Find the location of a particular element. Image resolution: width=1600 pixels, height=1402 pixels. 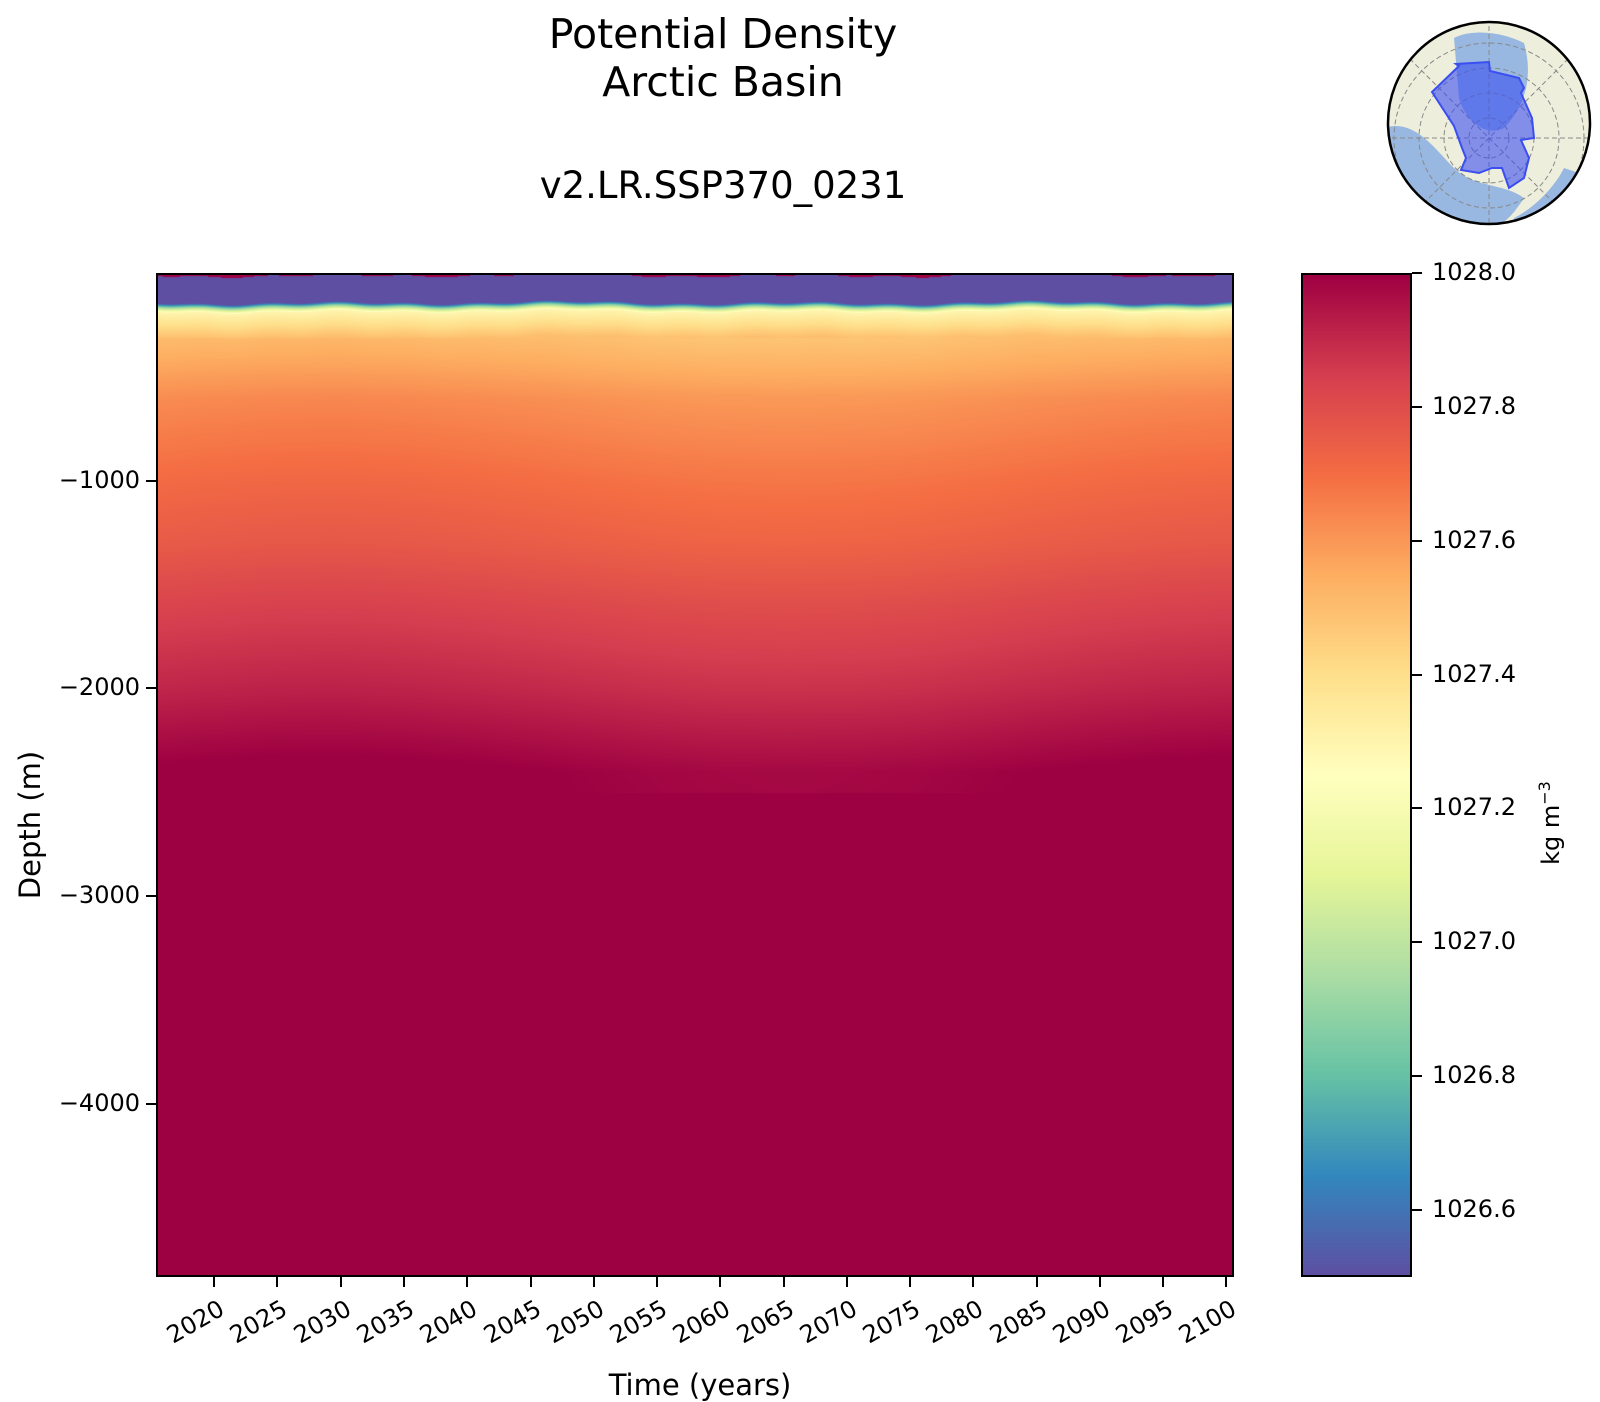

x-tick-label: 2075 is located at coordinates (892, 1322).